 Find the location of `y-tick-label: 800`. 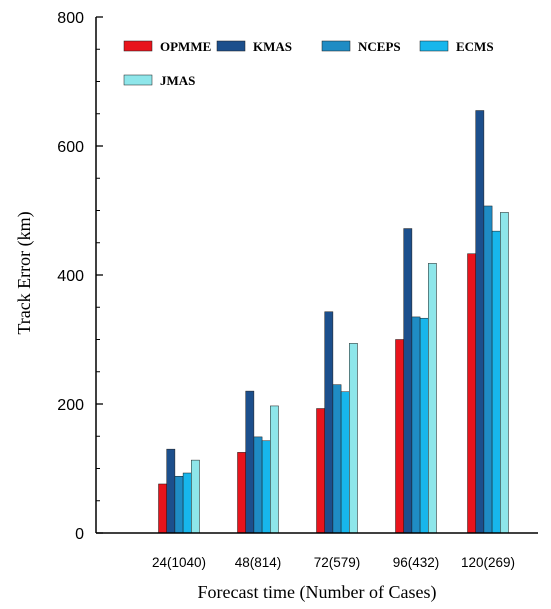

y-tick-label: 800 is located at coordinates (70, 18).